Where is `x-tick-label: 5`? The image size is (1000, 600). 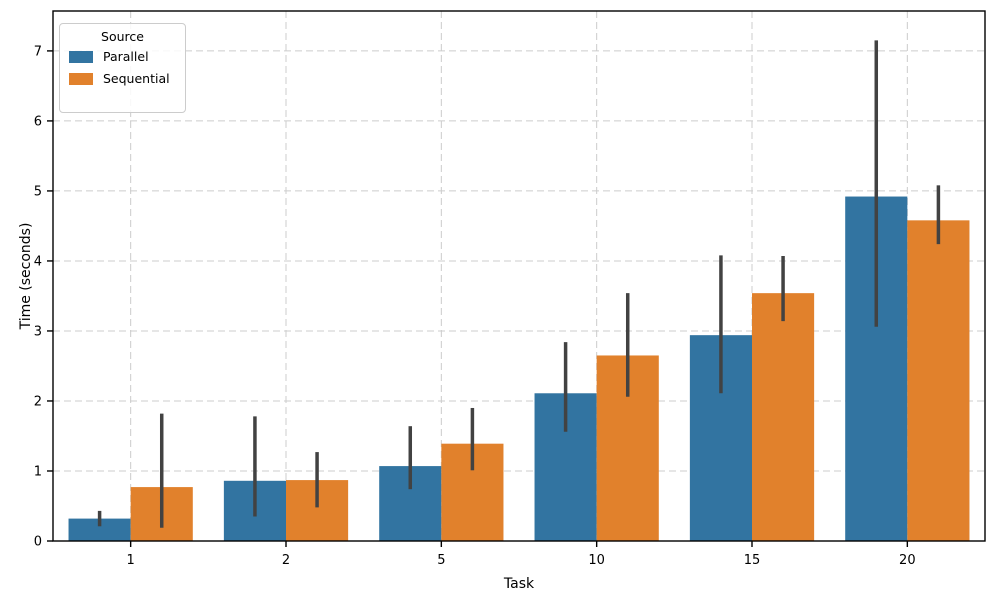
x-tick-label: 5 is located at coordinates (441, 560).